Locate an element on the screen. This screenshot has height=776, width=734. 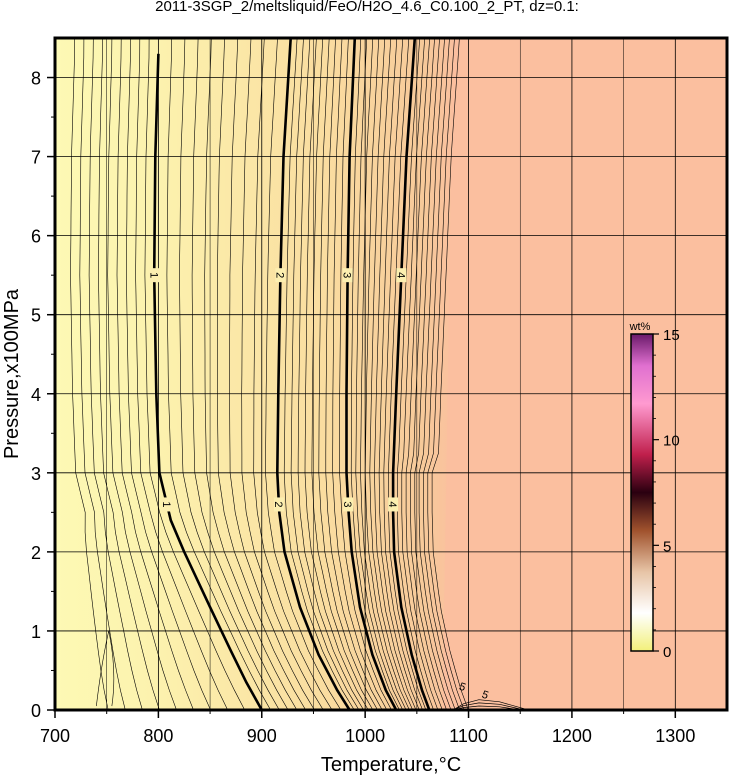
colorbar-tick-label: 15 is located at coordinates (671, 335).